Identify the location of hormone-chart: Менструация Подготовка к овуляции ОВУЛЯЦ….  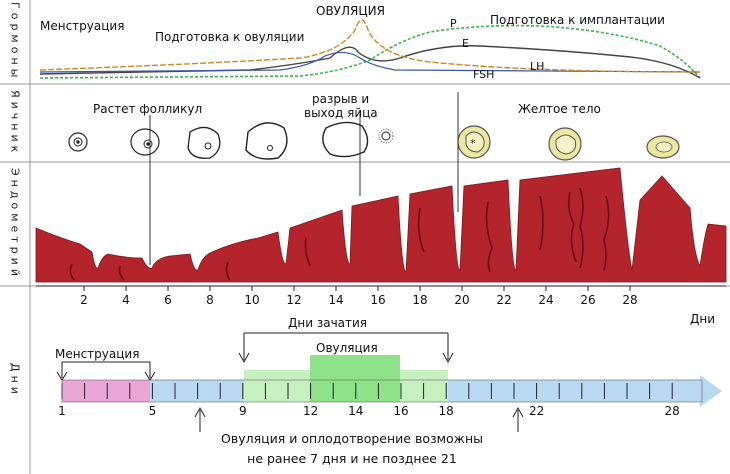
(370, 42).